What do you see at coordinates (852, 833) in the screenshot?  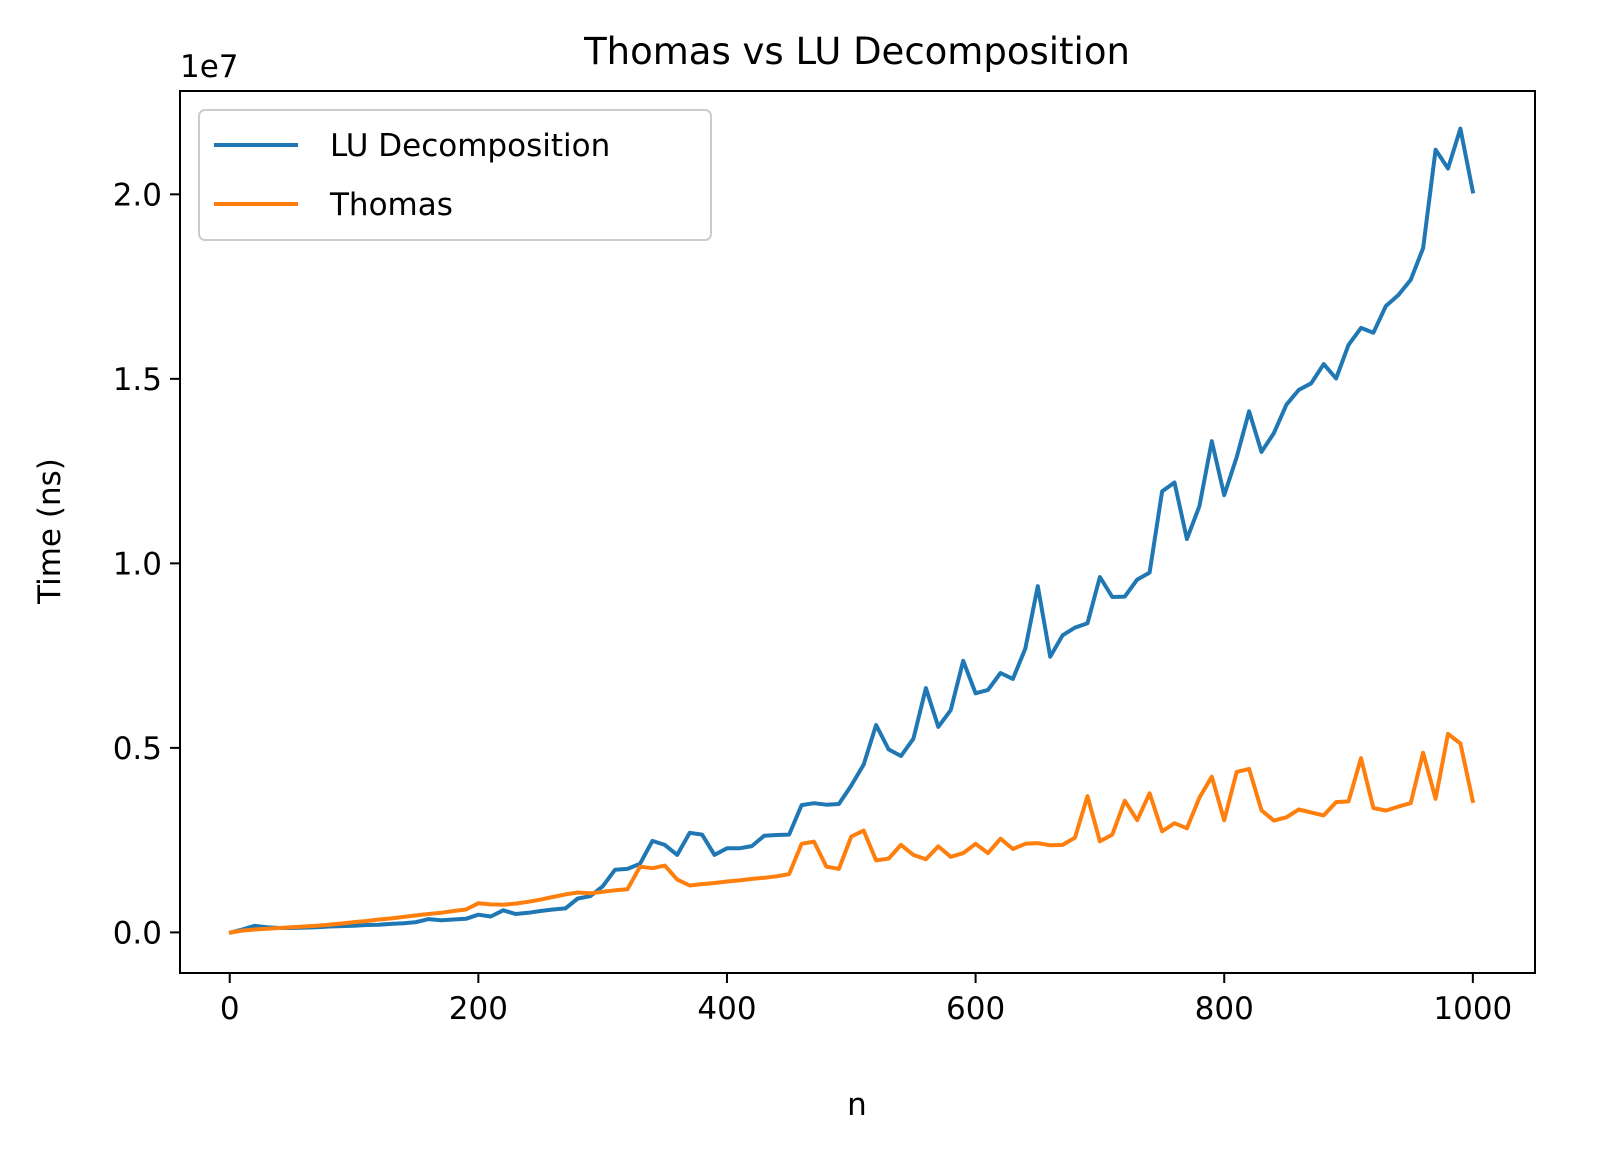 I see `series-line-thomas` at bounding box center [852, 833].